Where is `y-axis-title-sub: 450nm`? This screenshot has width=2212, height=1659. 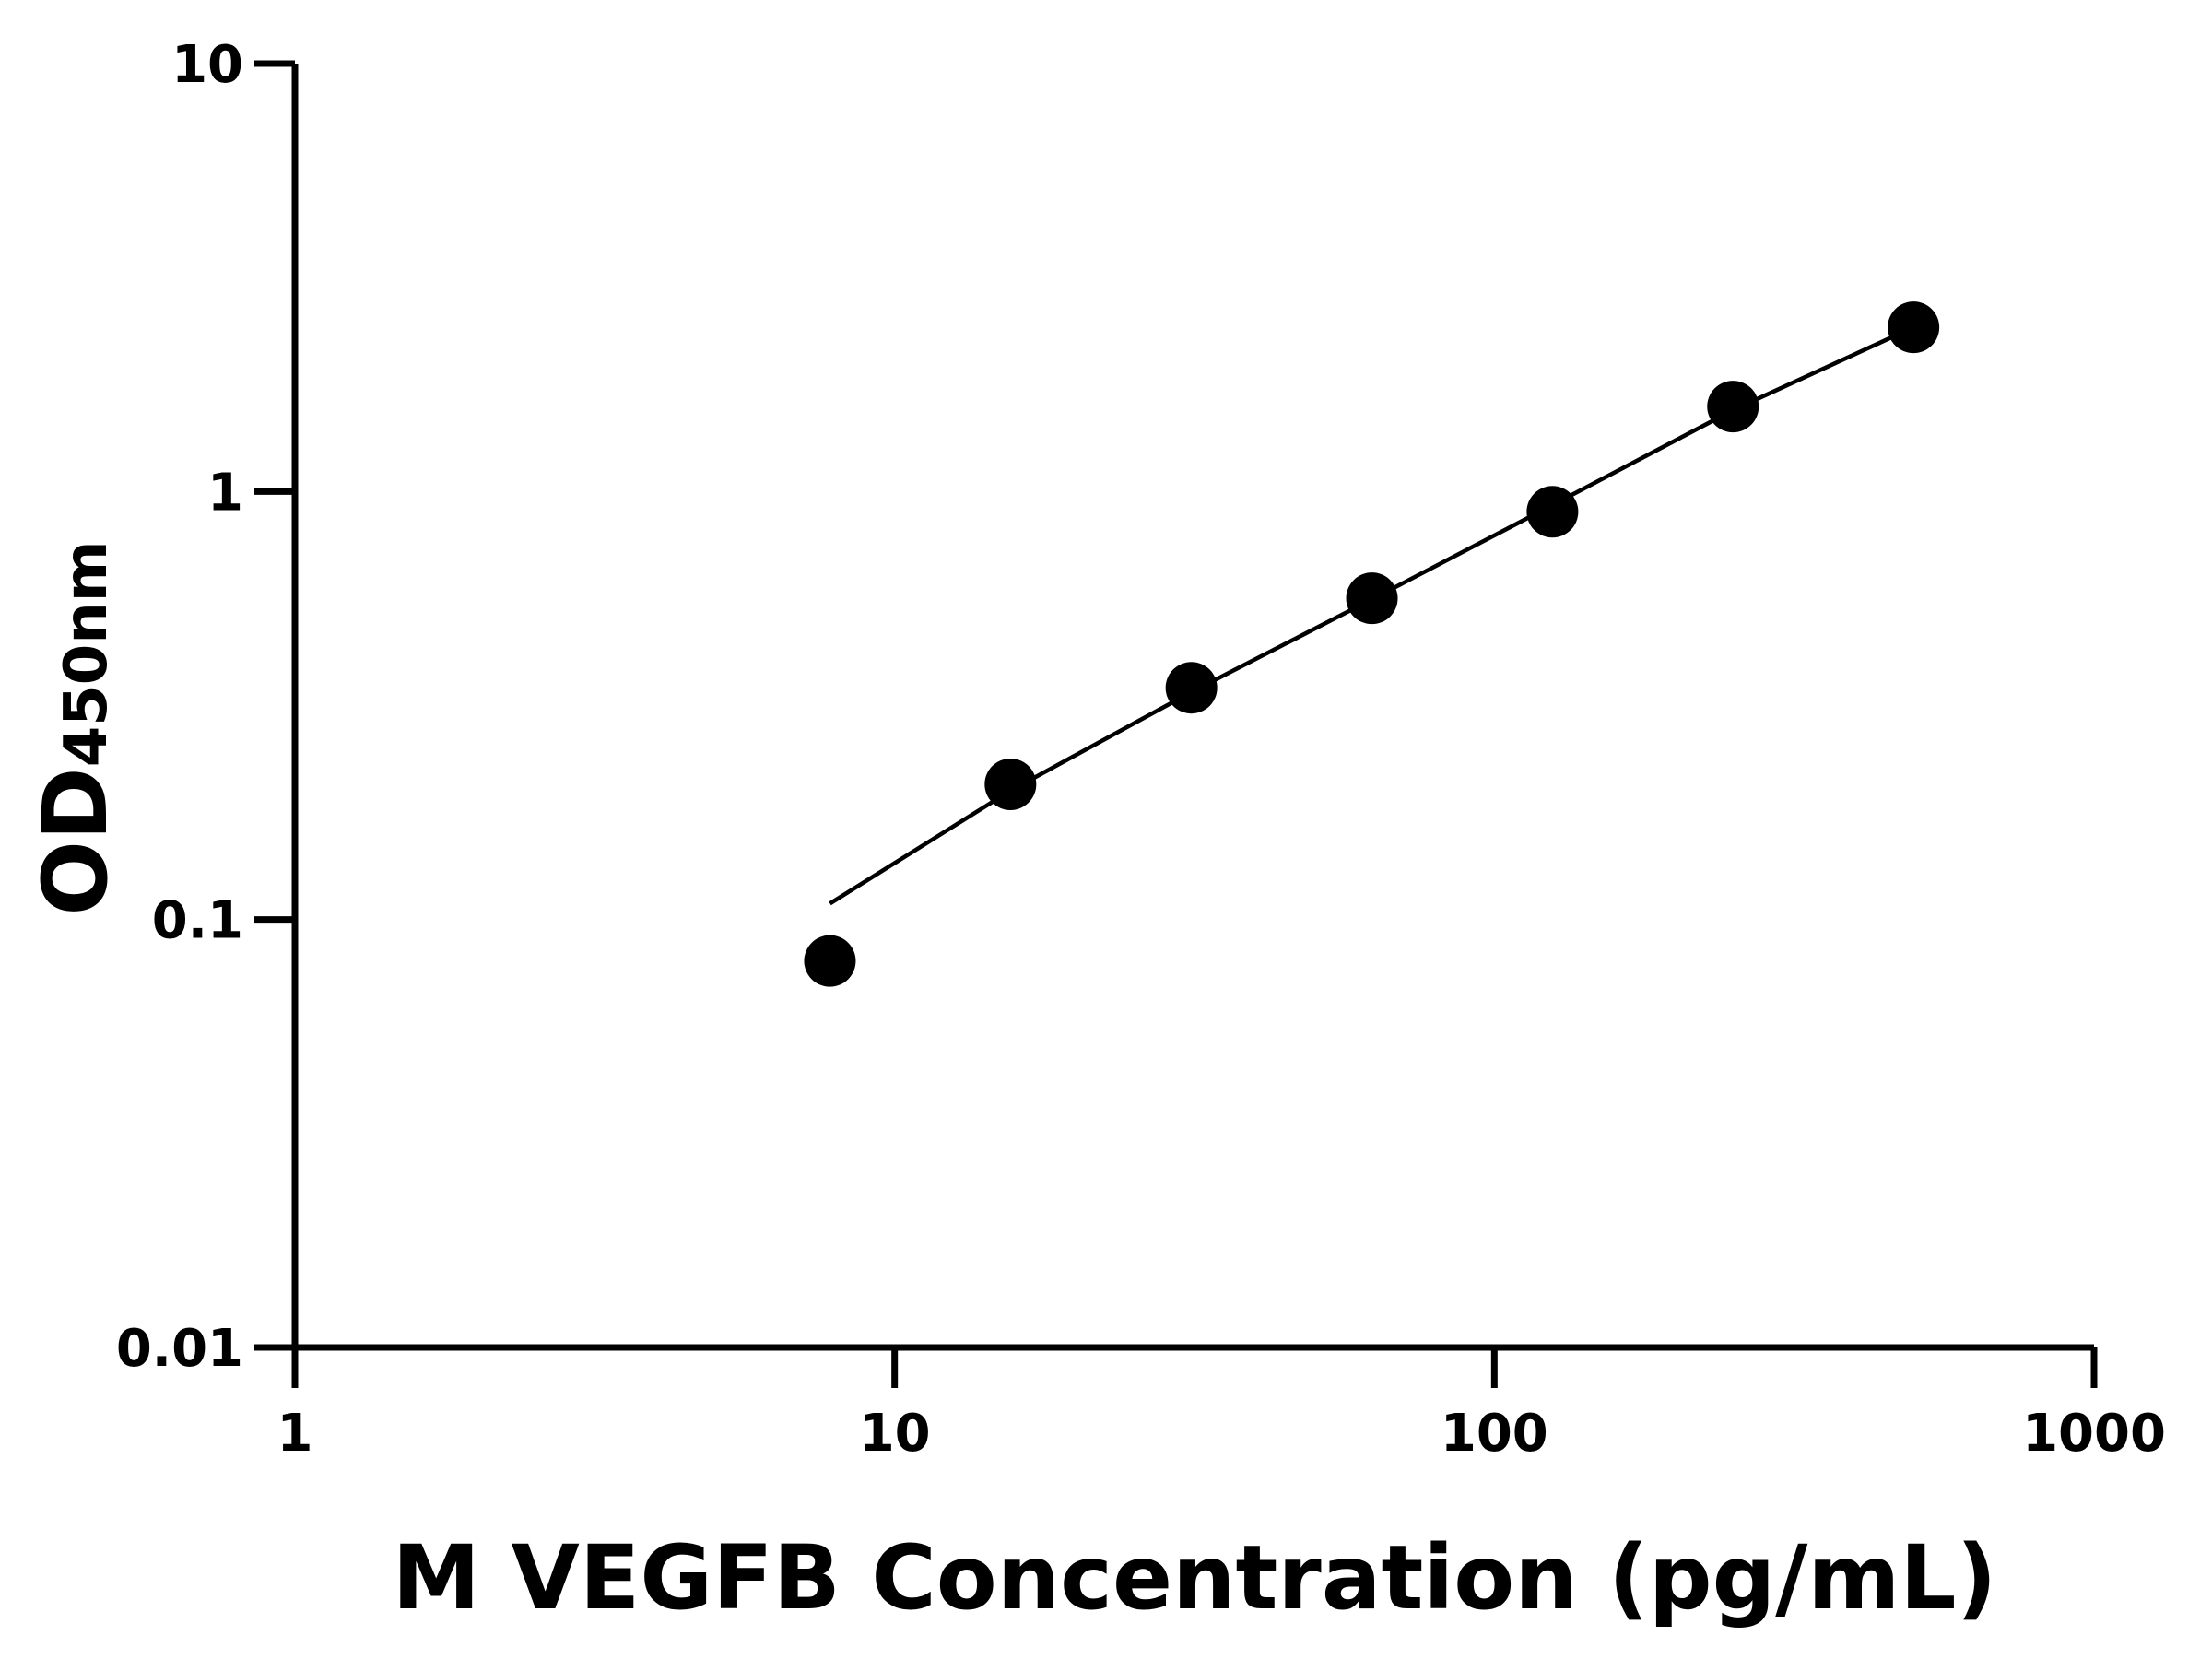
y-axis-title-sub: 450nm is located at coordinates (87, 653).